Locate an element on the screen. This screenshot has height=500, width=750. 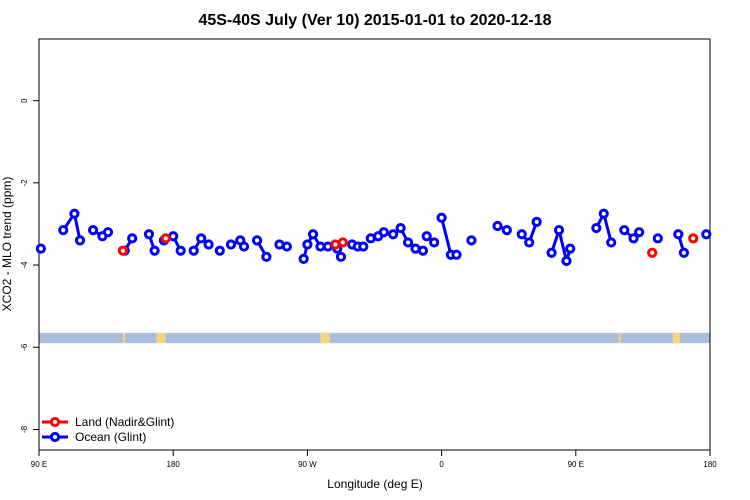
legend: Land (Nadir&Glint)Ocean (Glint) is located at coordinates (108, 429).